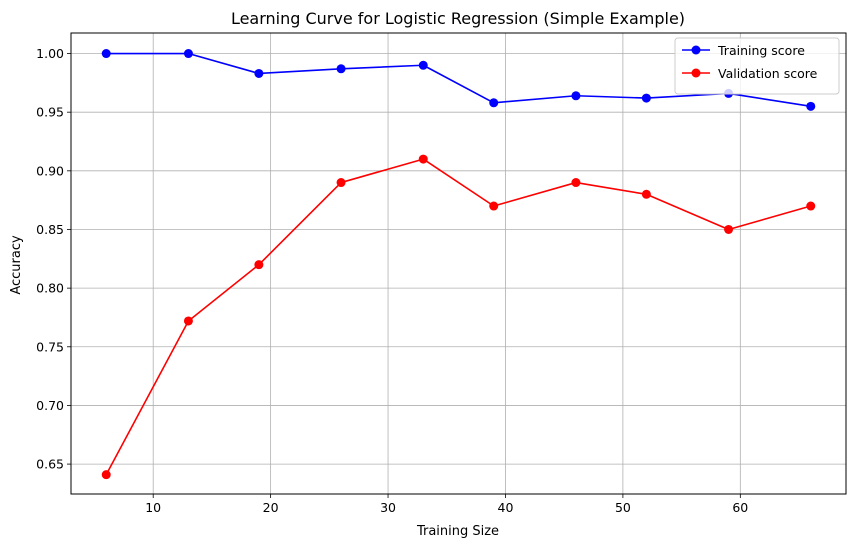 Image resolution: width=855 pixels, height=547 pixels. What do you see at coordinates (50, 112) in the screenshot?
I see `y-tick-label: 0.95` at bounding box center [50, 112].